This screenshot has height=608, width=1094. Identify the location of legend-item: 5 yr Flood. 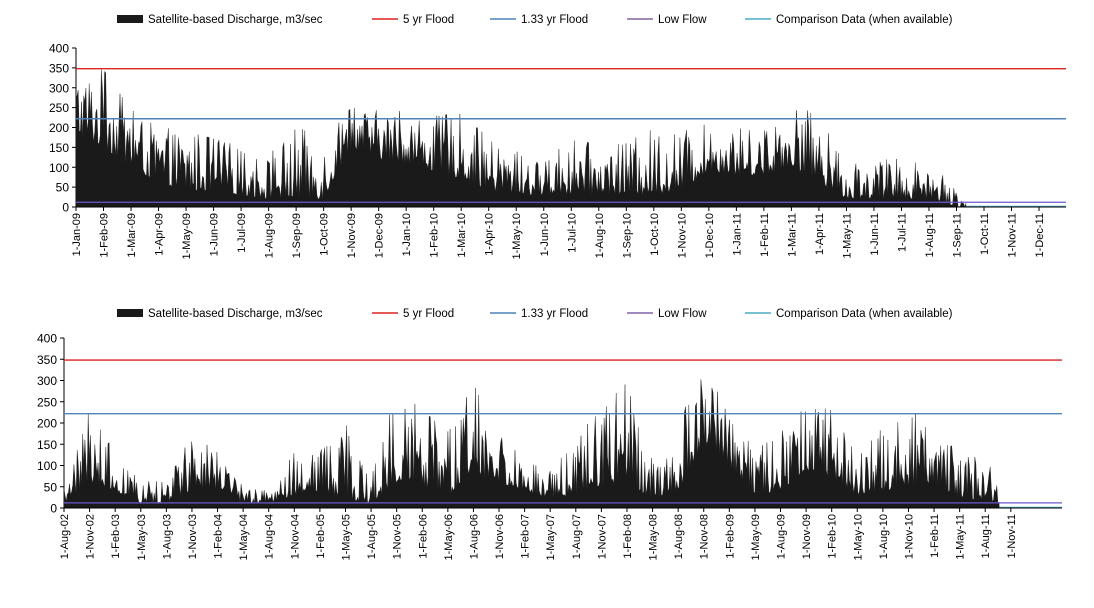
(413, 20).